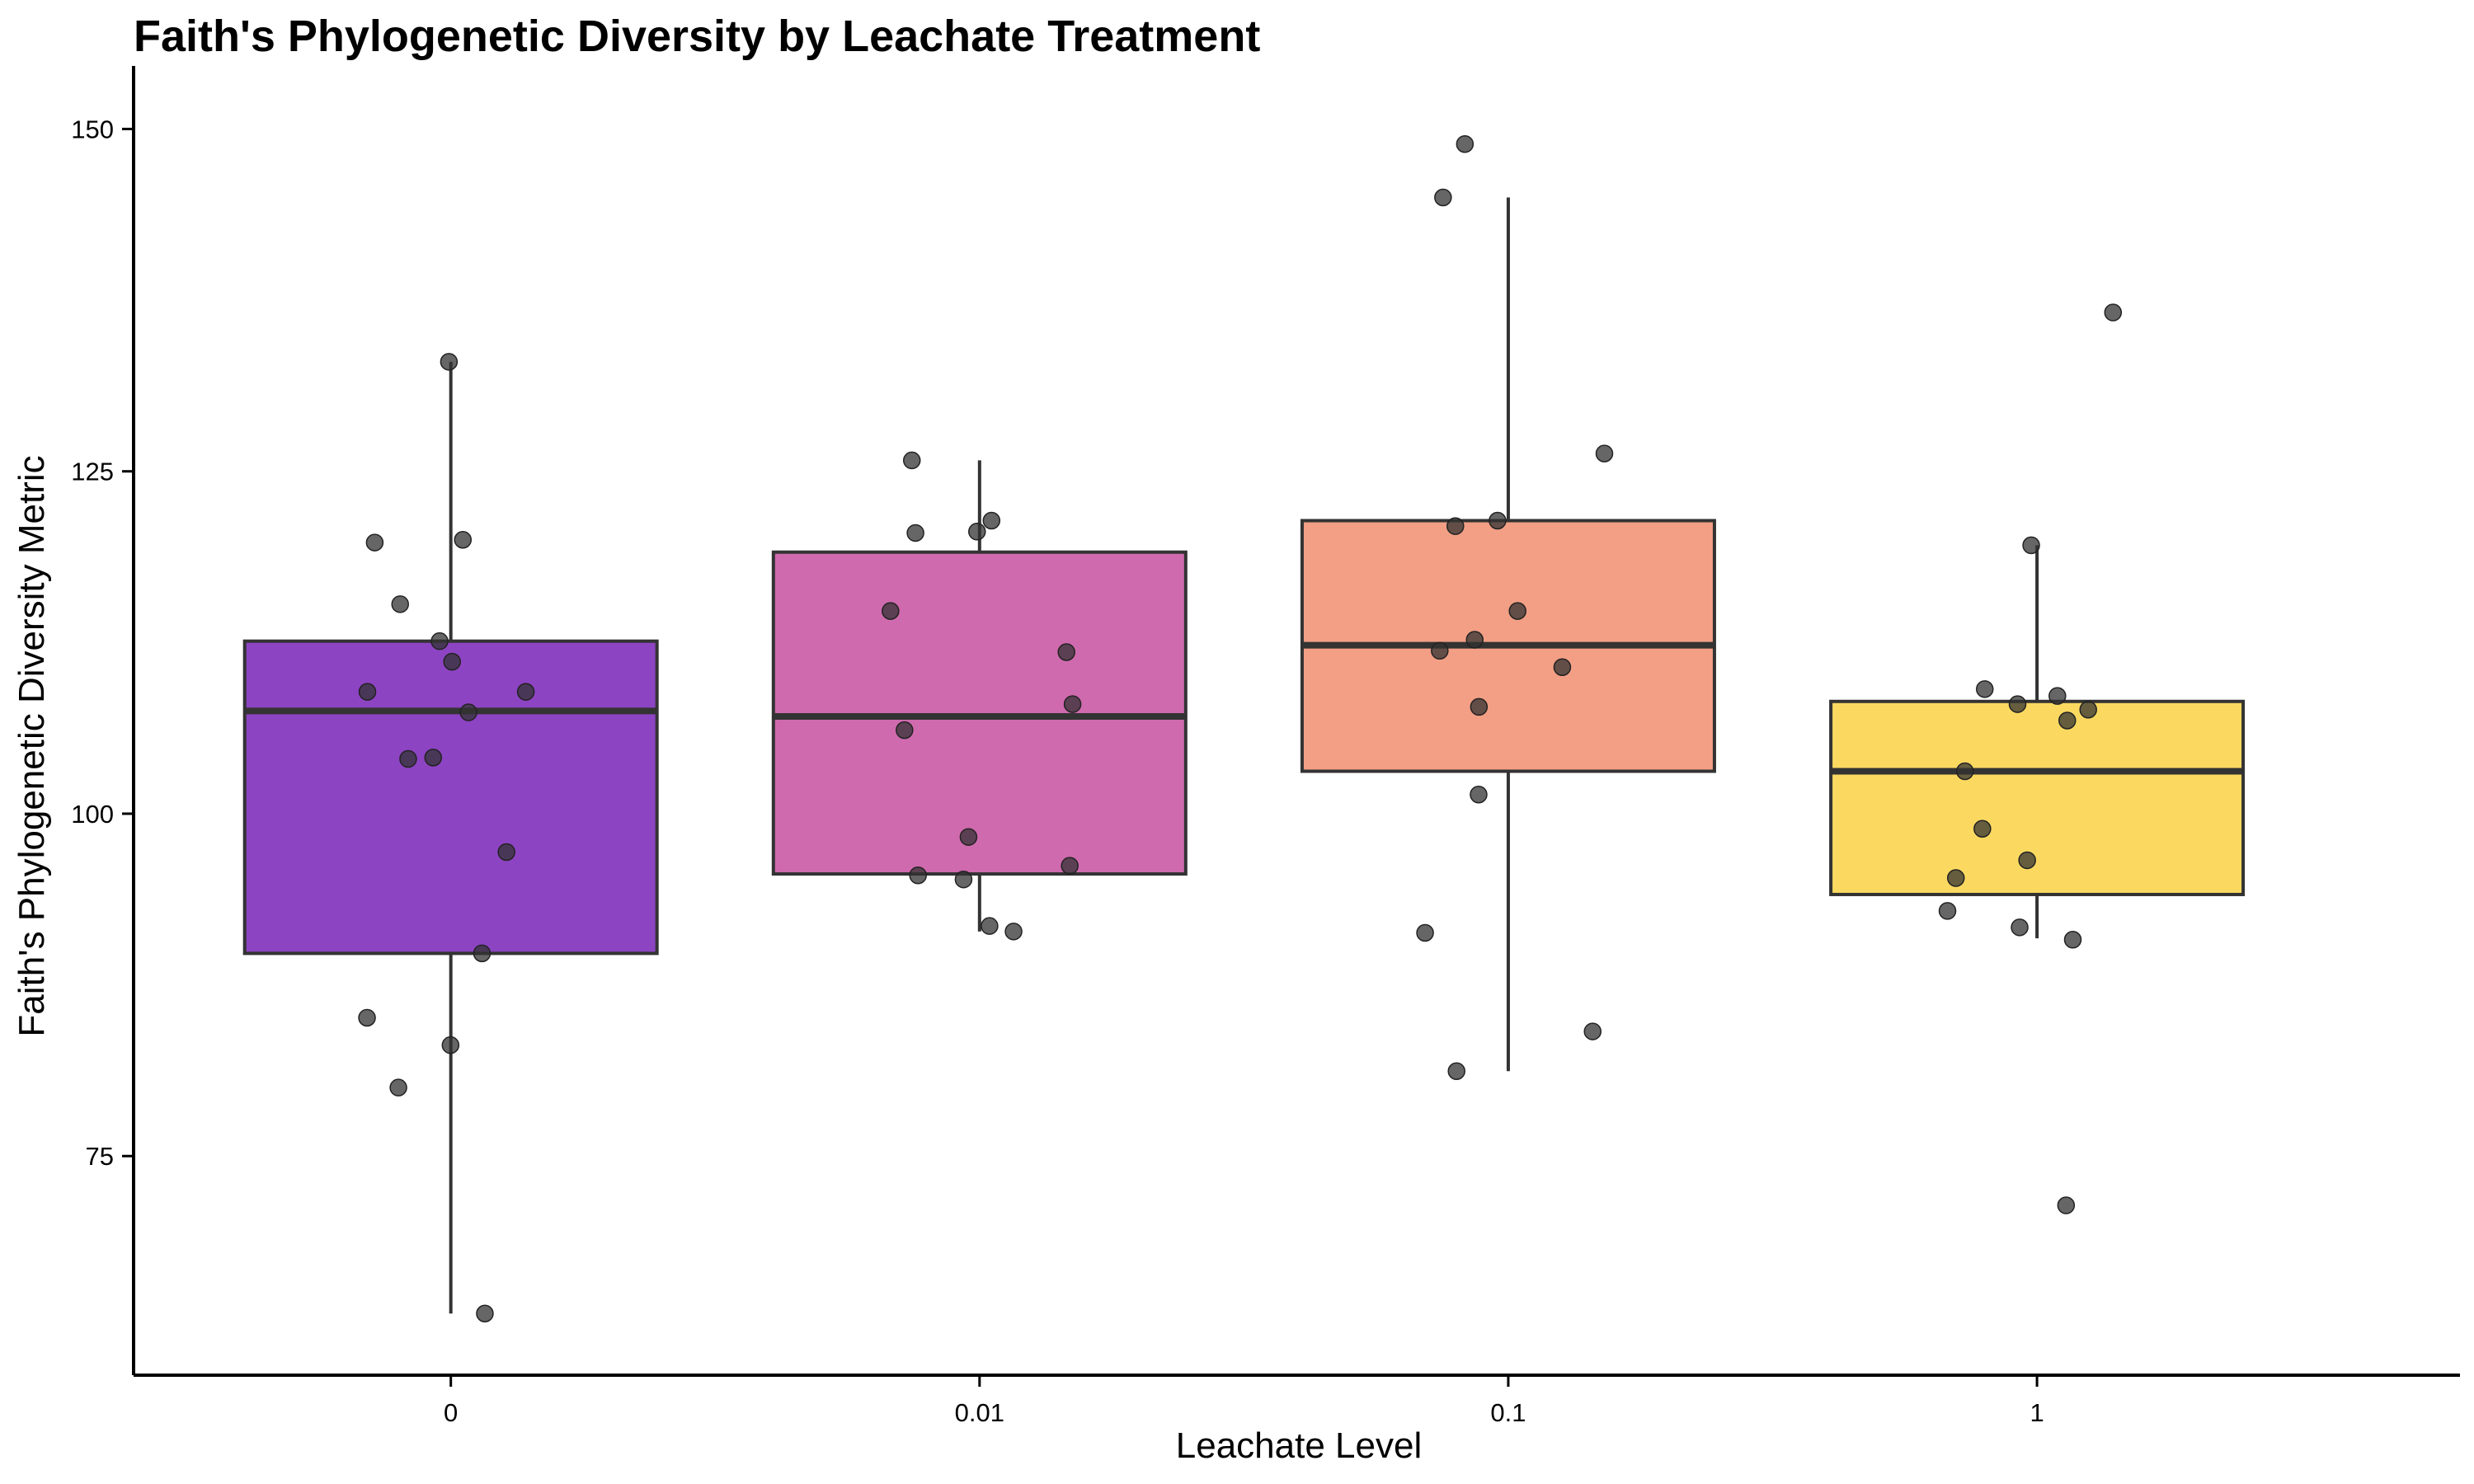 The height and width of the screenshot is (1484, 2474). Describe the element at coordinates (979, 1412) in the screenshot. I see `x-tick-label: 0.01` at that location.